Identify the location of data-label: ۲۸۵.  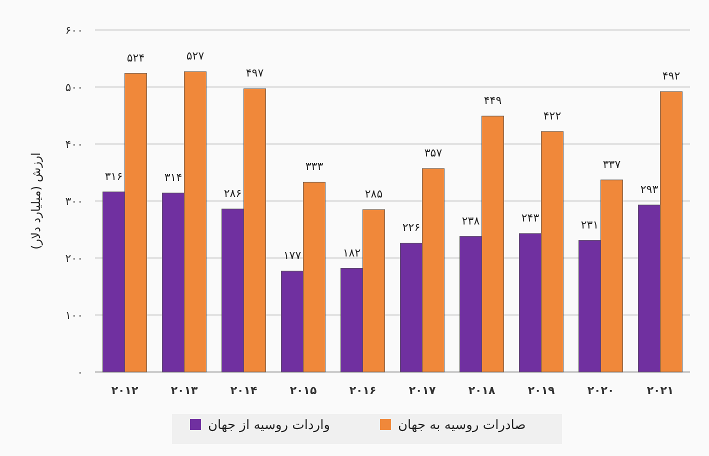
(373, 194).